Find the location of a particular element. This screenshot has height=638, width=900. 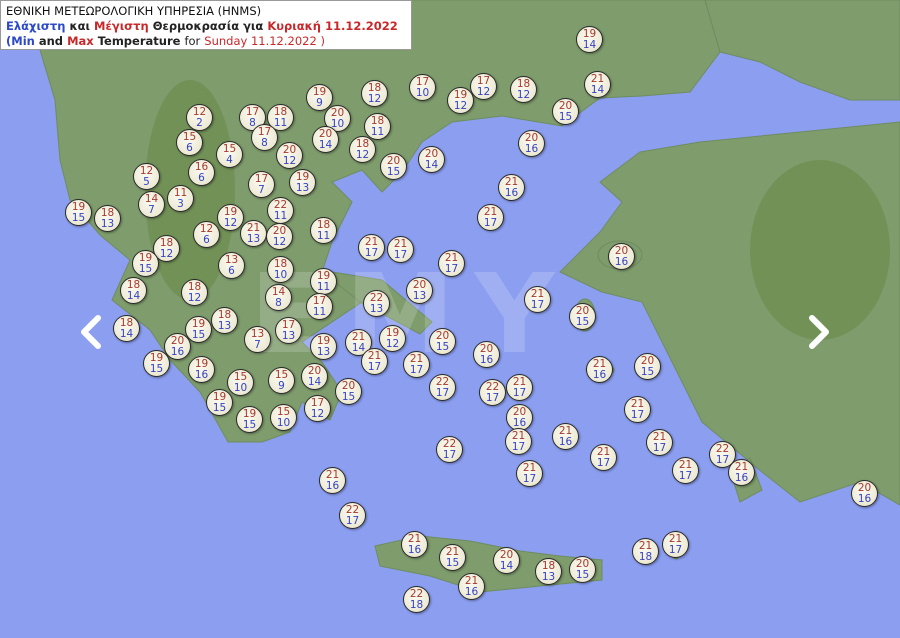

station-marker: 13 7 is located at coordinates (257, 339).